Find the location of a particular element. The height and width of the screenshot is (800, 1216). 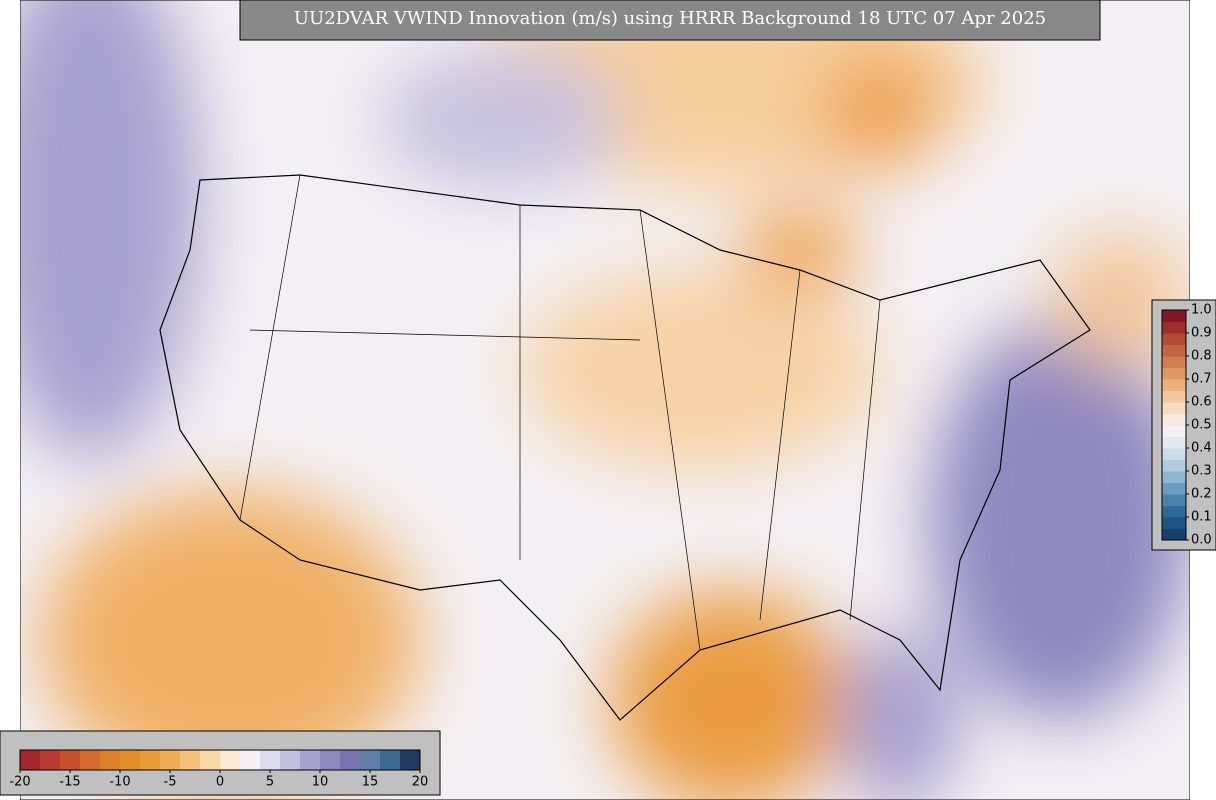

colorbar-tick-label: 0.0 is located at coordinates (1201, 540).